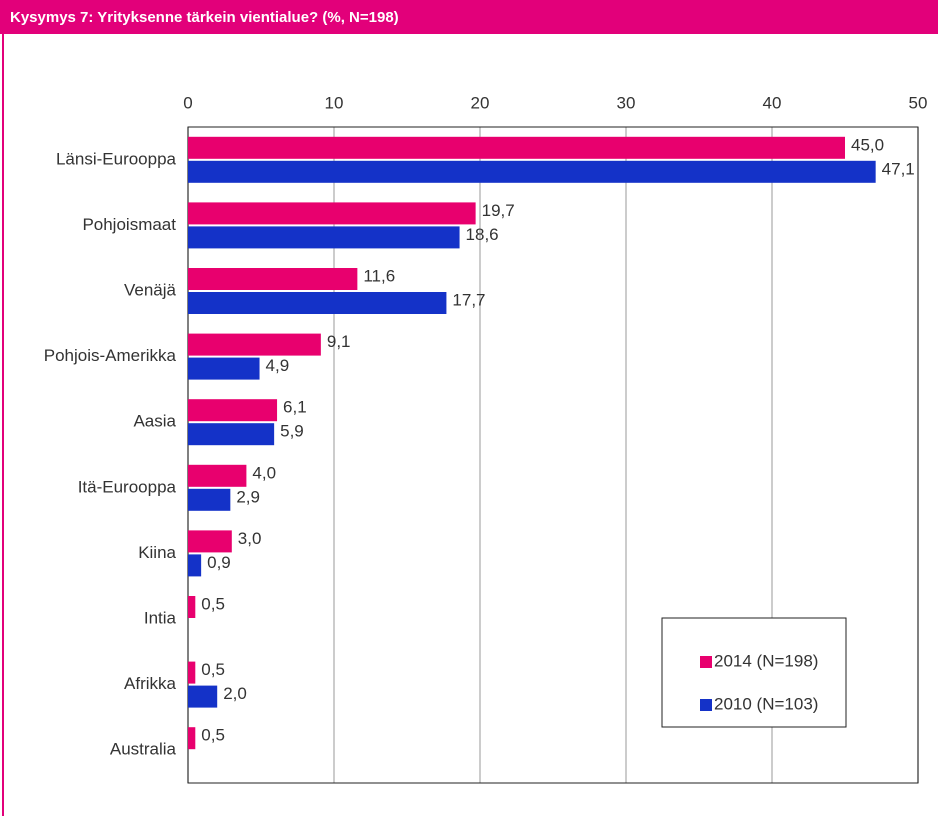 This screenshot has width=938, height=816. Describe the element at coordinates (157, 552) in the screenshot. I see `y-tick-label: Kiina` at that location.